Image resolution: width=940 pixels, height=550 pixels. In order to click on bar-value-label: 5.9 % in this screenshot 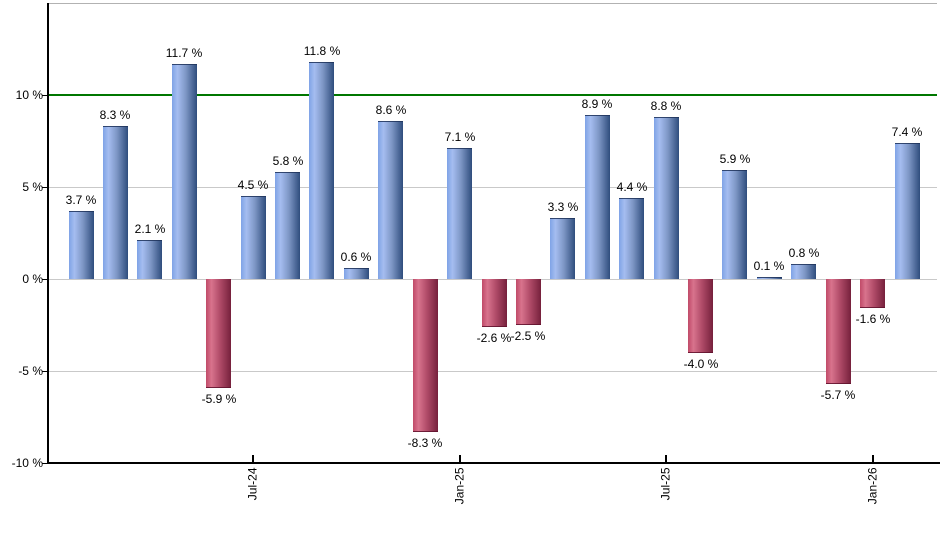, I will do `click(735, 159)`.